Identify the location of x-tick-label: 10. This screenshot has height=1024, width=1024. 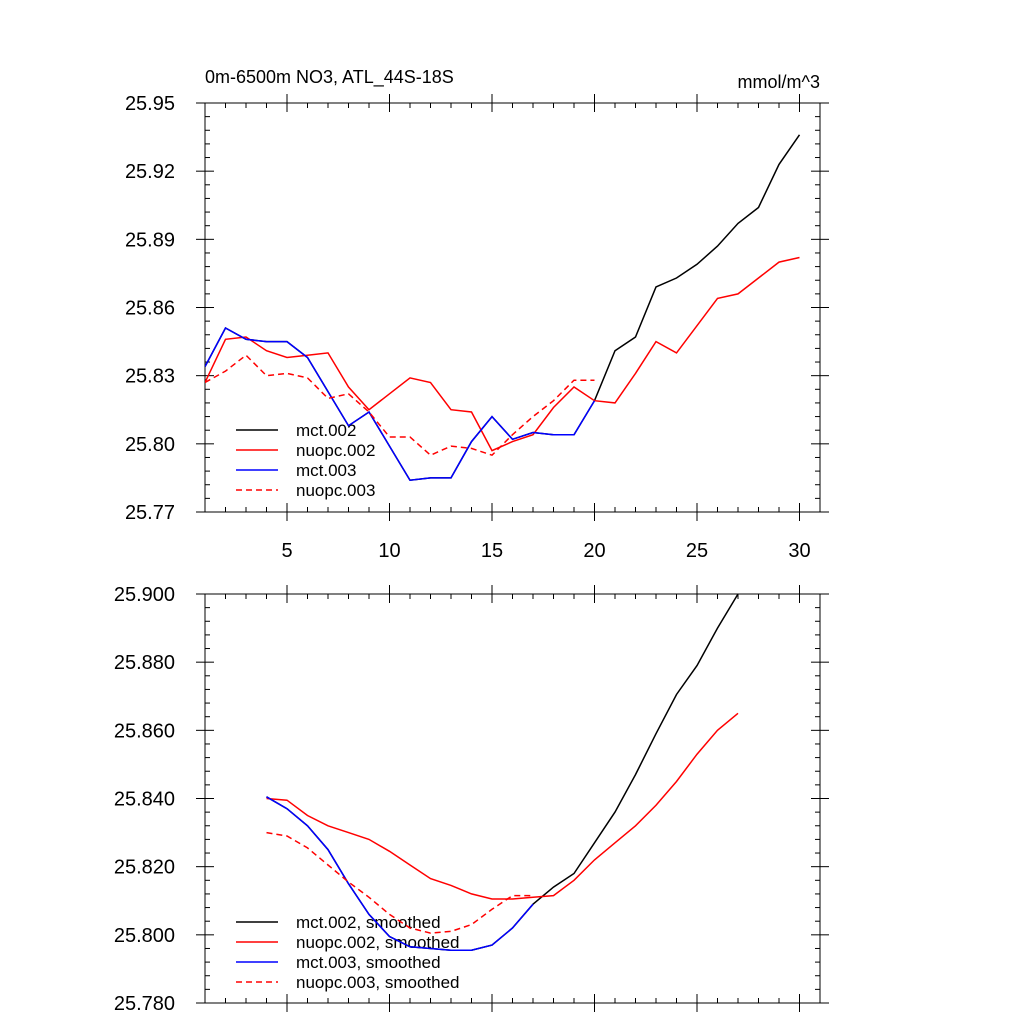
(389, 551).